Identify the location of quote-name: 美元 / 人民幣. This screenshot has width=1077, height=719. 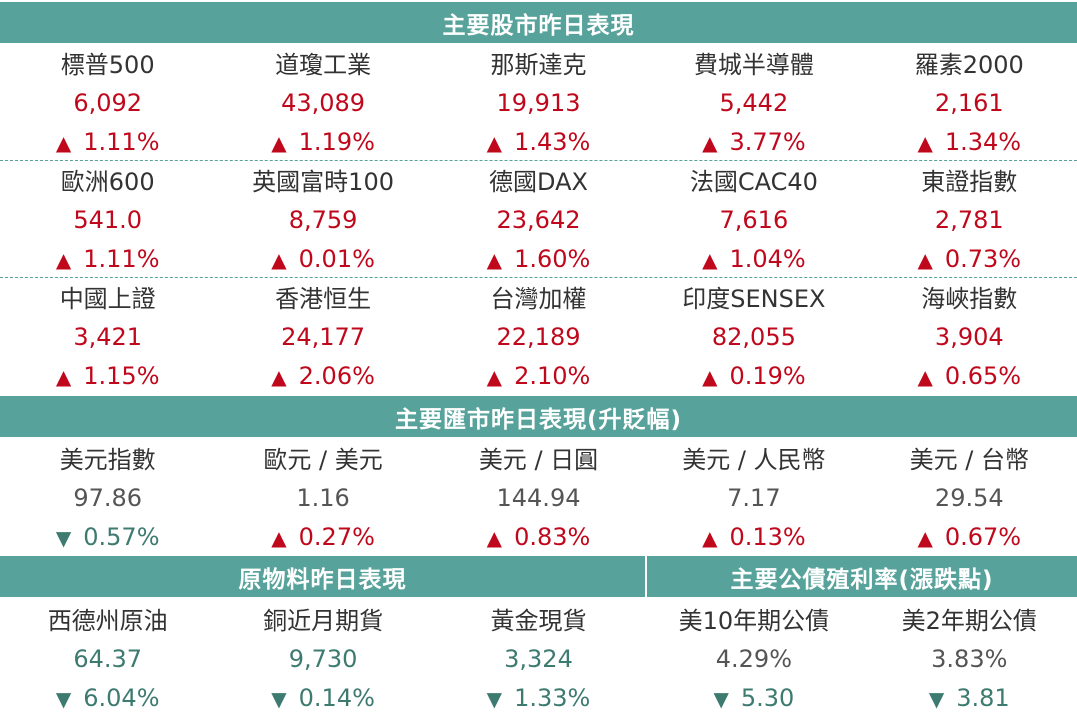
(754, 460).